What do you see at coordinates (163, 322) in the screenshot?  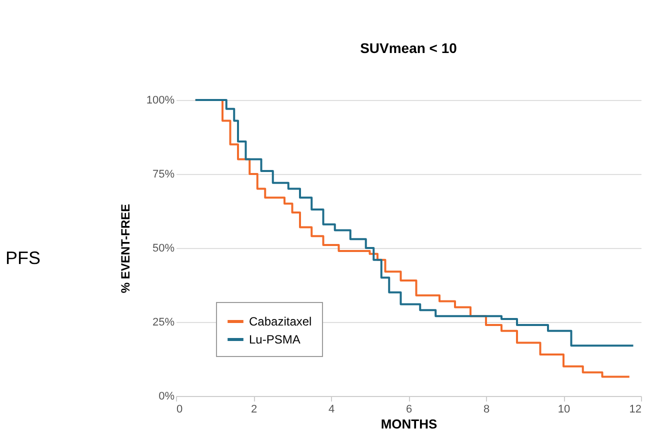 I see `y-tick-label: 25%` at bounding box center [163, 322].